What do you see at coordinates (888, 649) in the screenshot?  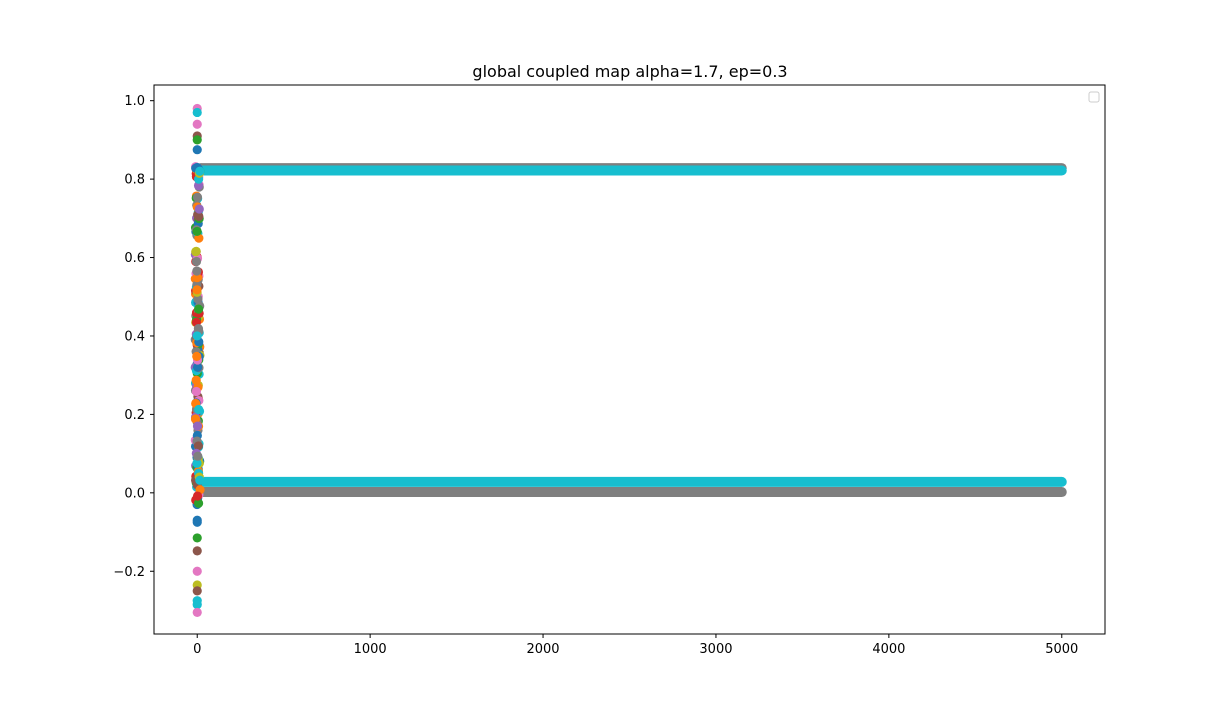 I see `x-tick-label: 4000` at bounding box center [888, 649].